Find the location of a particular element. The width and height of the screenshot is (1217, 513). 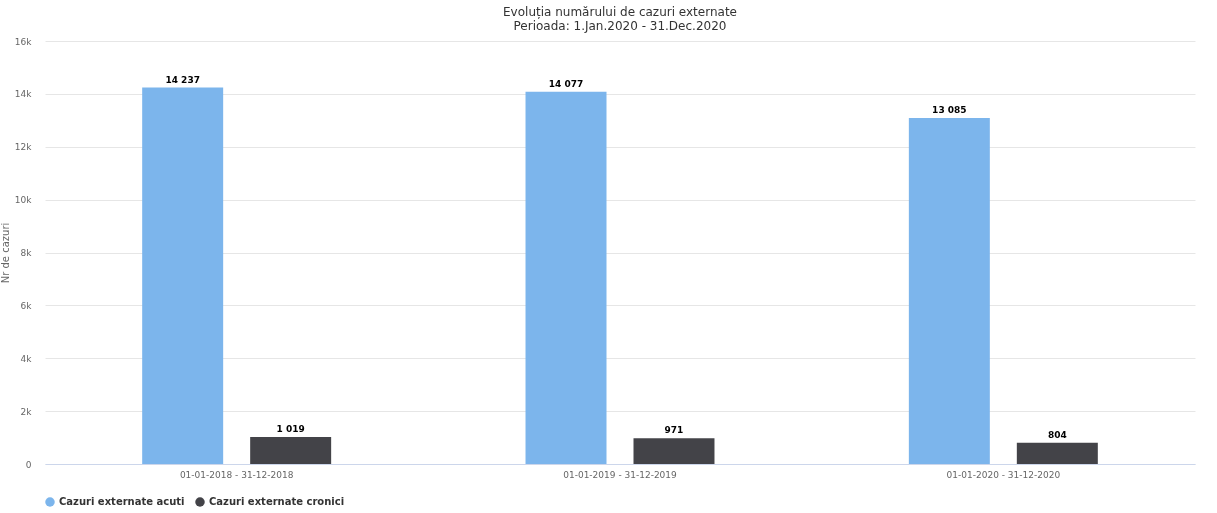

text: Evoluția numărului de cazuri externate is located at coordinates (620, 12).